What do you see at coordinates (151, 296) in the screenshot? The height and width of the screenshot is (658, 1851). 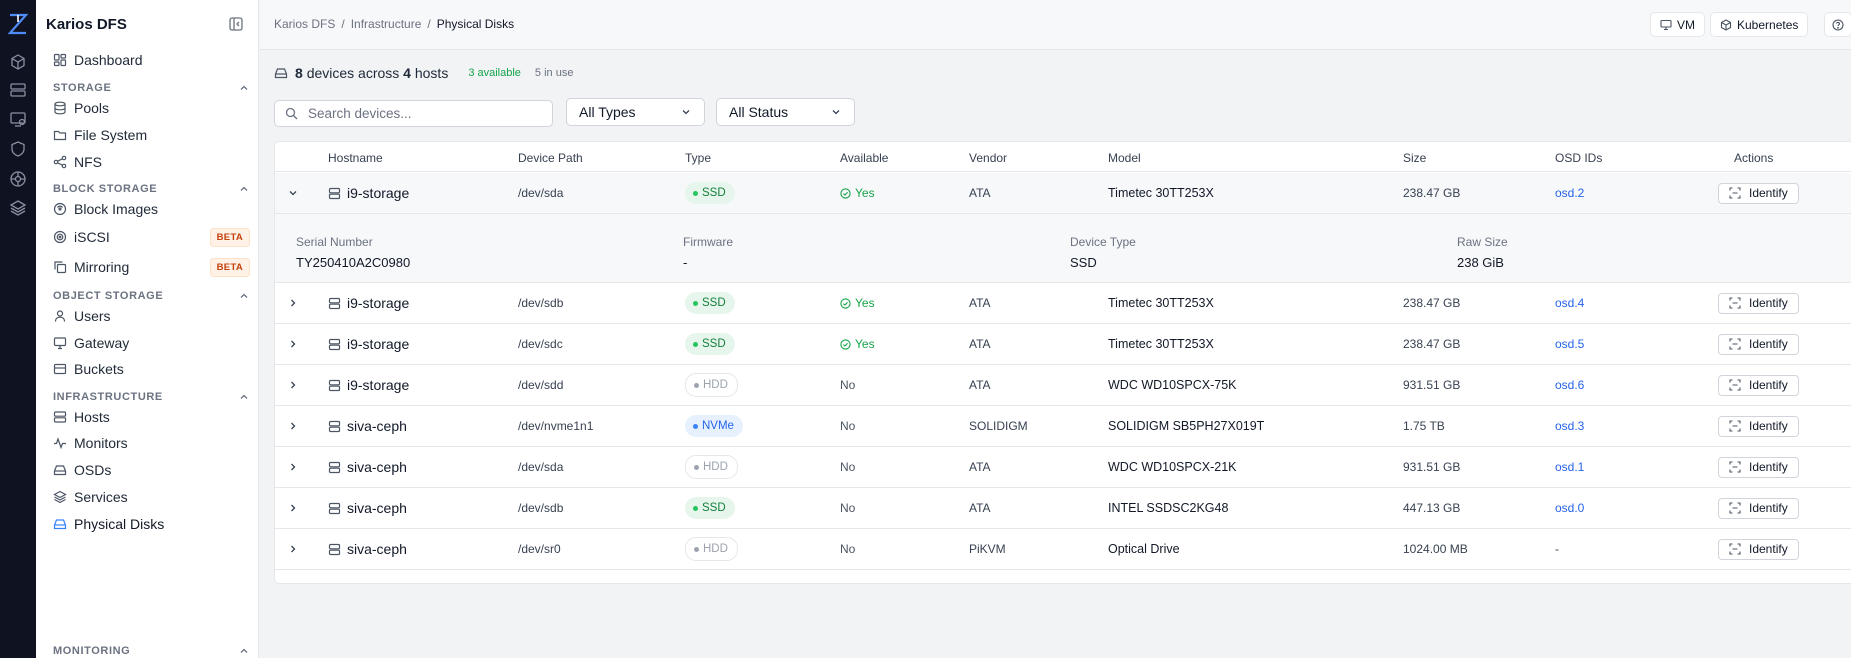 I see `sidebar-section-object-storage: OBJECT STORAGE` at bounding box center [151, 296].